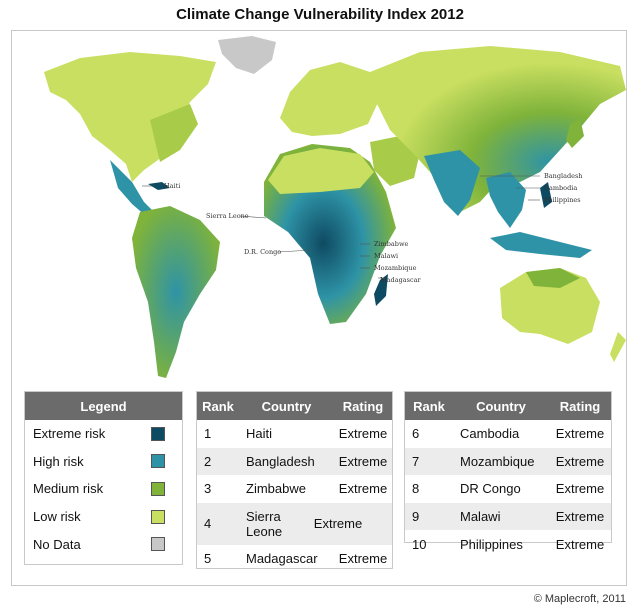  Describe the element at coordinates (452, 183) in the screenshot. I see `south-asia-shape` at that location.